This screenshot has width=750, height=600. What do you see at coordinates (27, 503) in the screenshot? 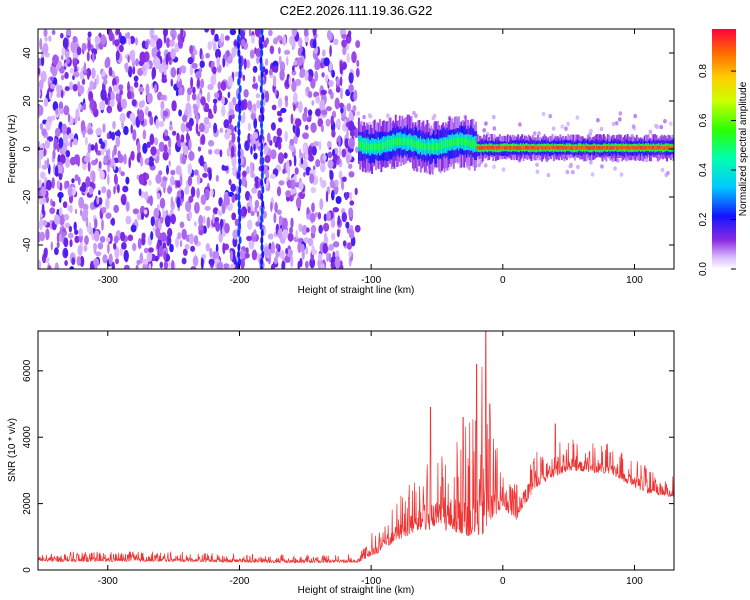
I see `tick-label: 2000` at bounding box center [27, 503].